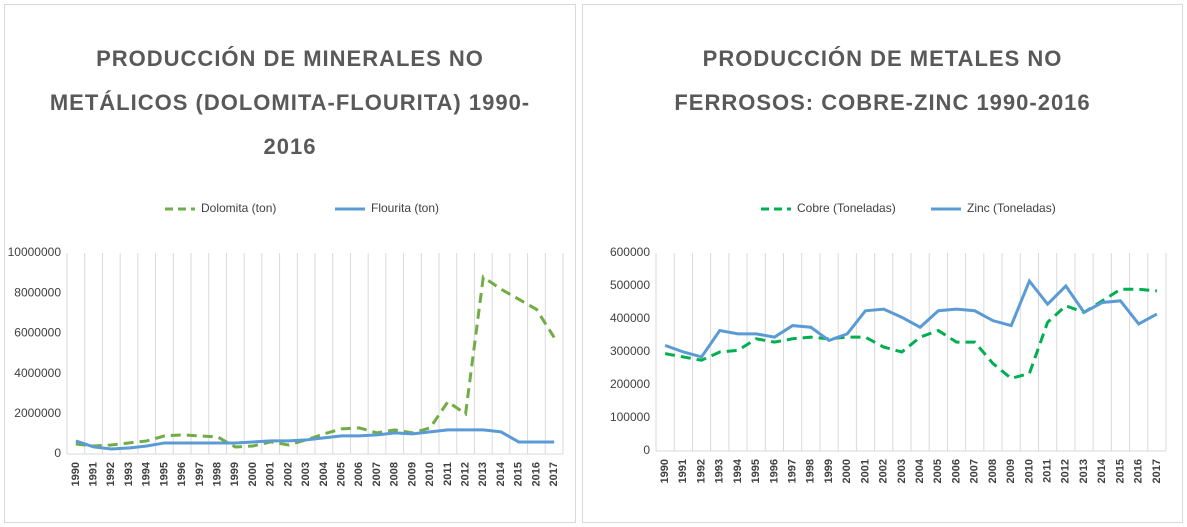 The width and height of the screenshot is (1187, 527). What do you see at coordinates (630, 318) in the screenshot?
I see `y-tick-label: 400000` at bounding box center [630, 318].